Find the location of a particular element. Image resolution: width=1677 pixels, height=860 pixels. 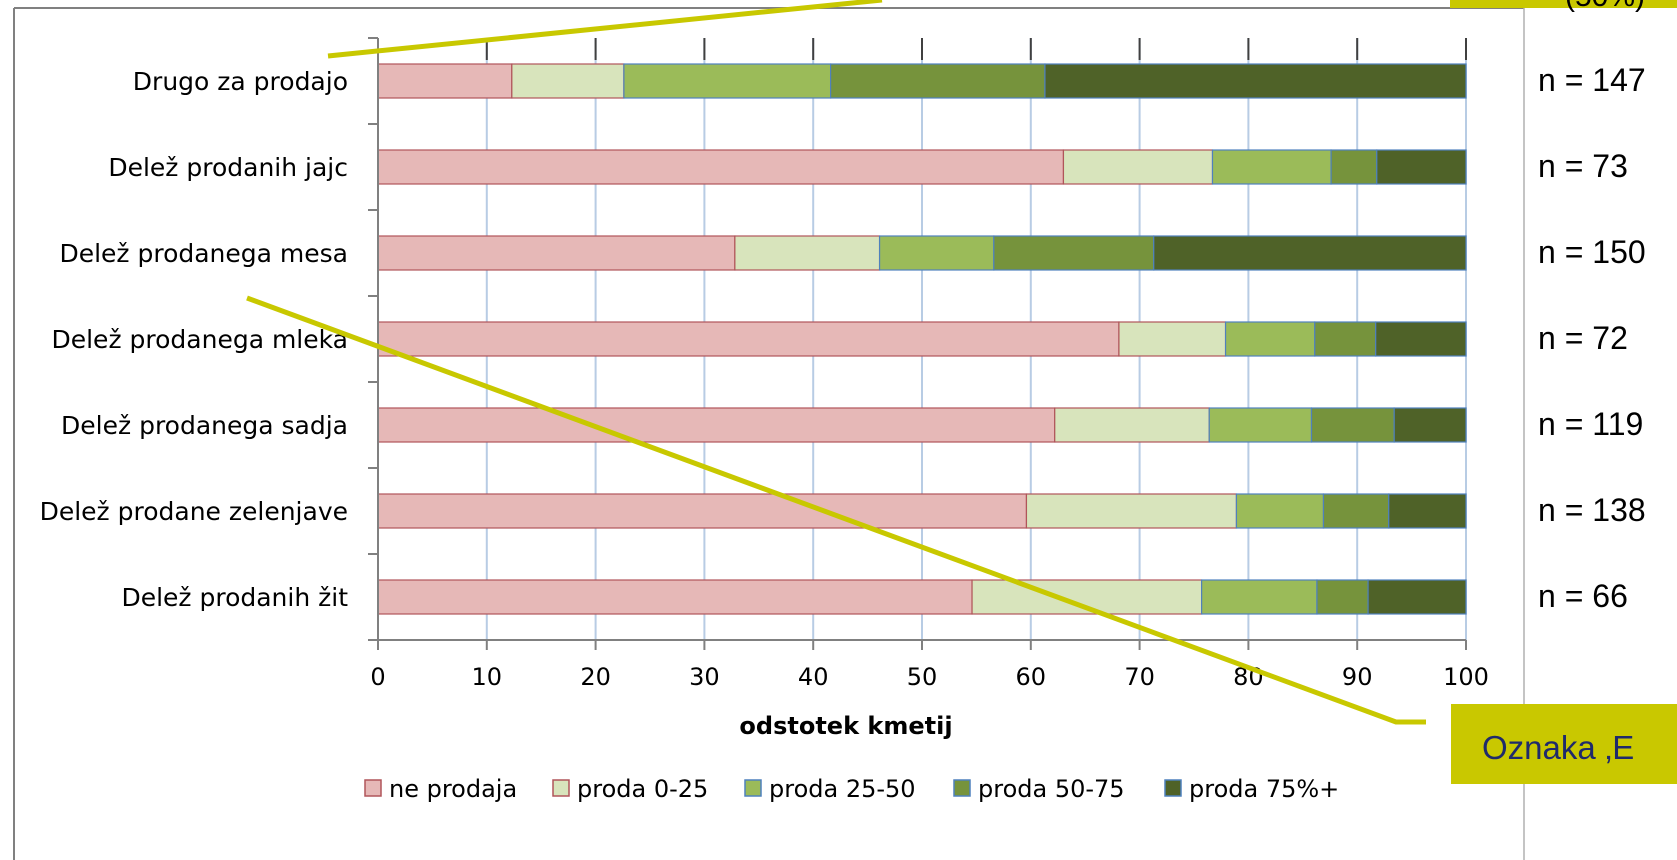

callout-bottom-text: Oznaka ‚E is located at coordinates (1558, 747).